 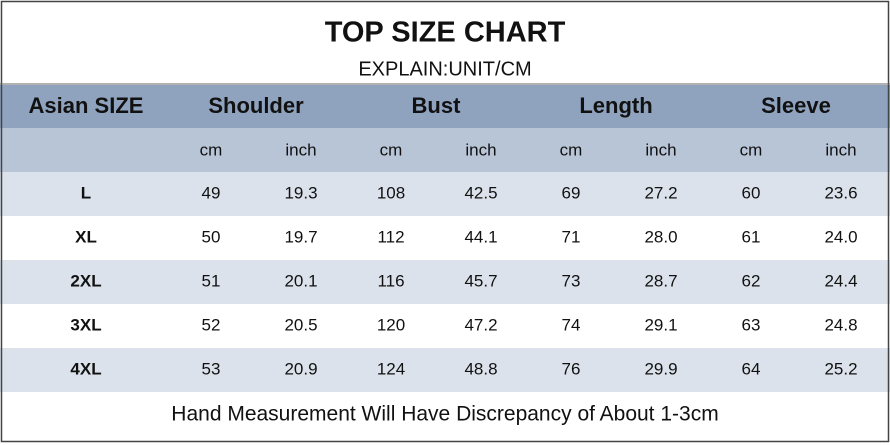 I want to click on cell: 69, so click(x=571, y=192).